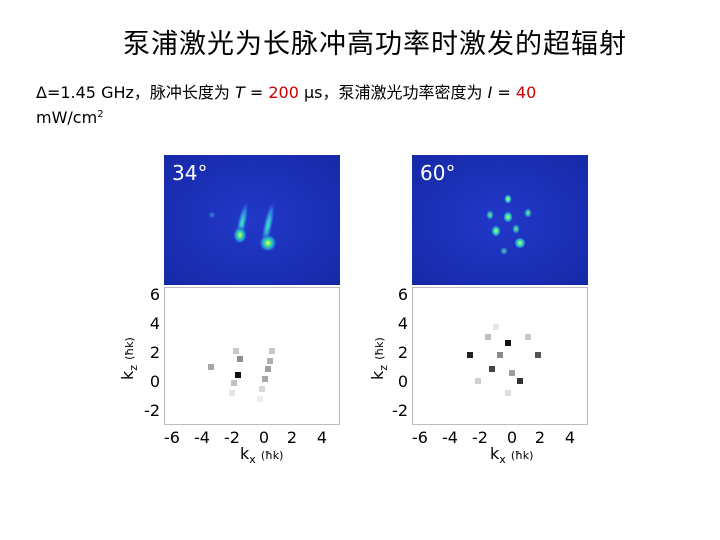  What do you see at coordinates (438, 173) in the screenshot?
I see `angle-label: 60°` at bounding box center [438, 173].